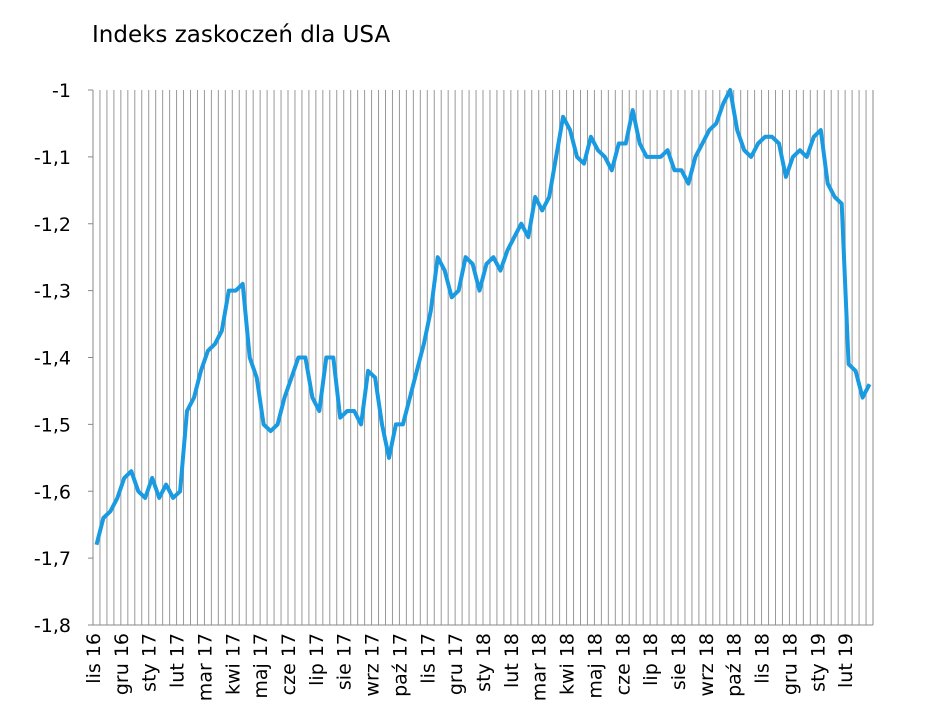 The width and height of the screenshot is (931, 723). I want to click on y-tick-label: -1,7, so click(52, 559).